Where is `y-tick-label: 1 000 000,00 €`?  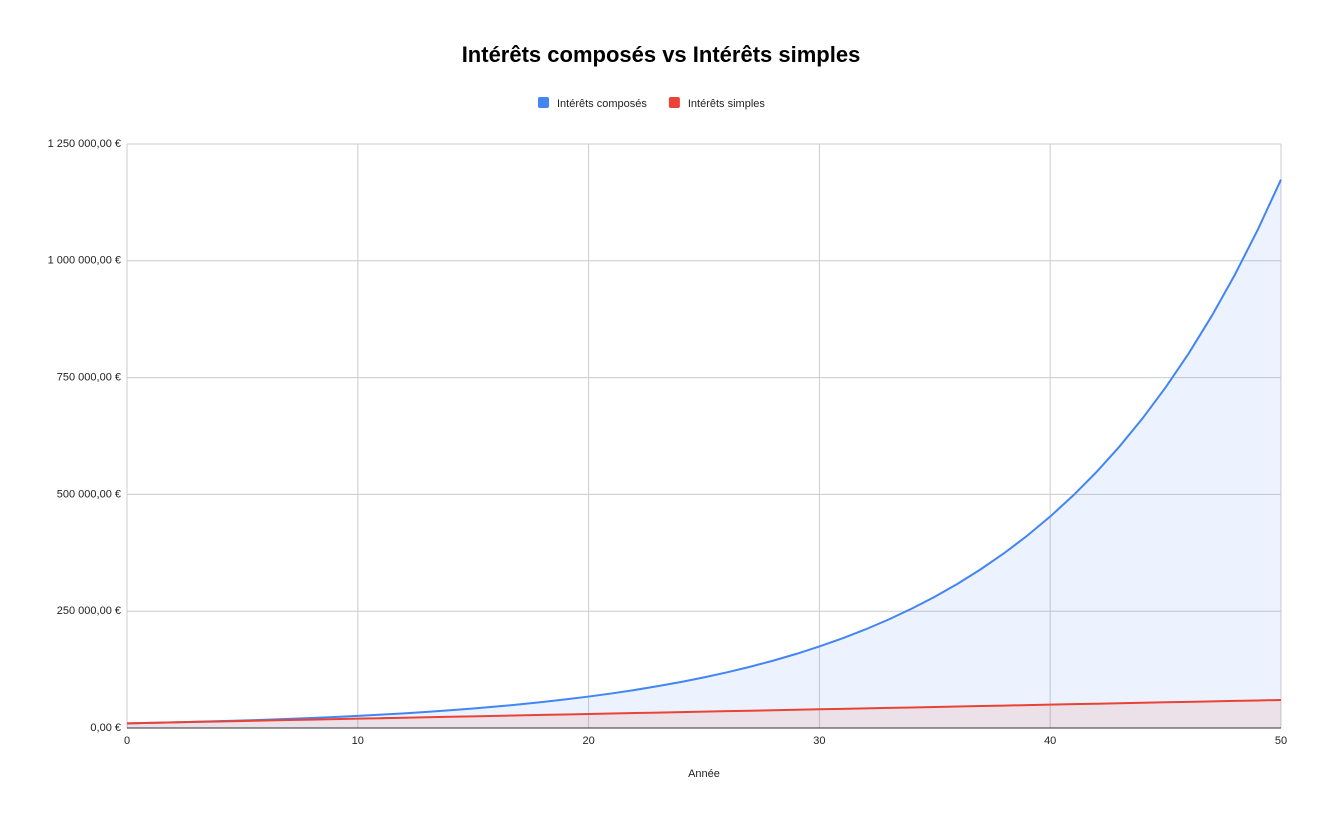 y-tick-label: 1 000 000,00 € is located at coordinates (84, 261).